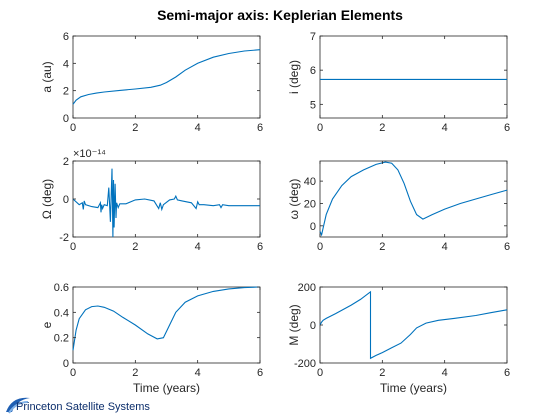  Describe the element at coordinates (47, 199) in the screenshot. I see `y-axis-label-Omega: Ω (deg)` at that location.